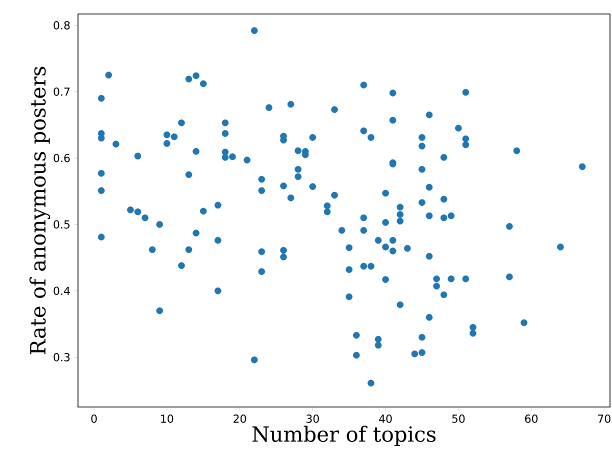 This screenshot has height=466, width=612. What do you see at coordinates (62, 92) in the screenshot?
I see `y-tick-label: 0.7` at bounding box center [62, 92].